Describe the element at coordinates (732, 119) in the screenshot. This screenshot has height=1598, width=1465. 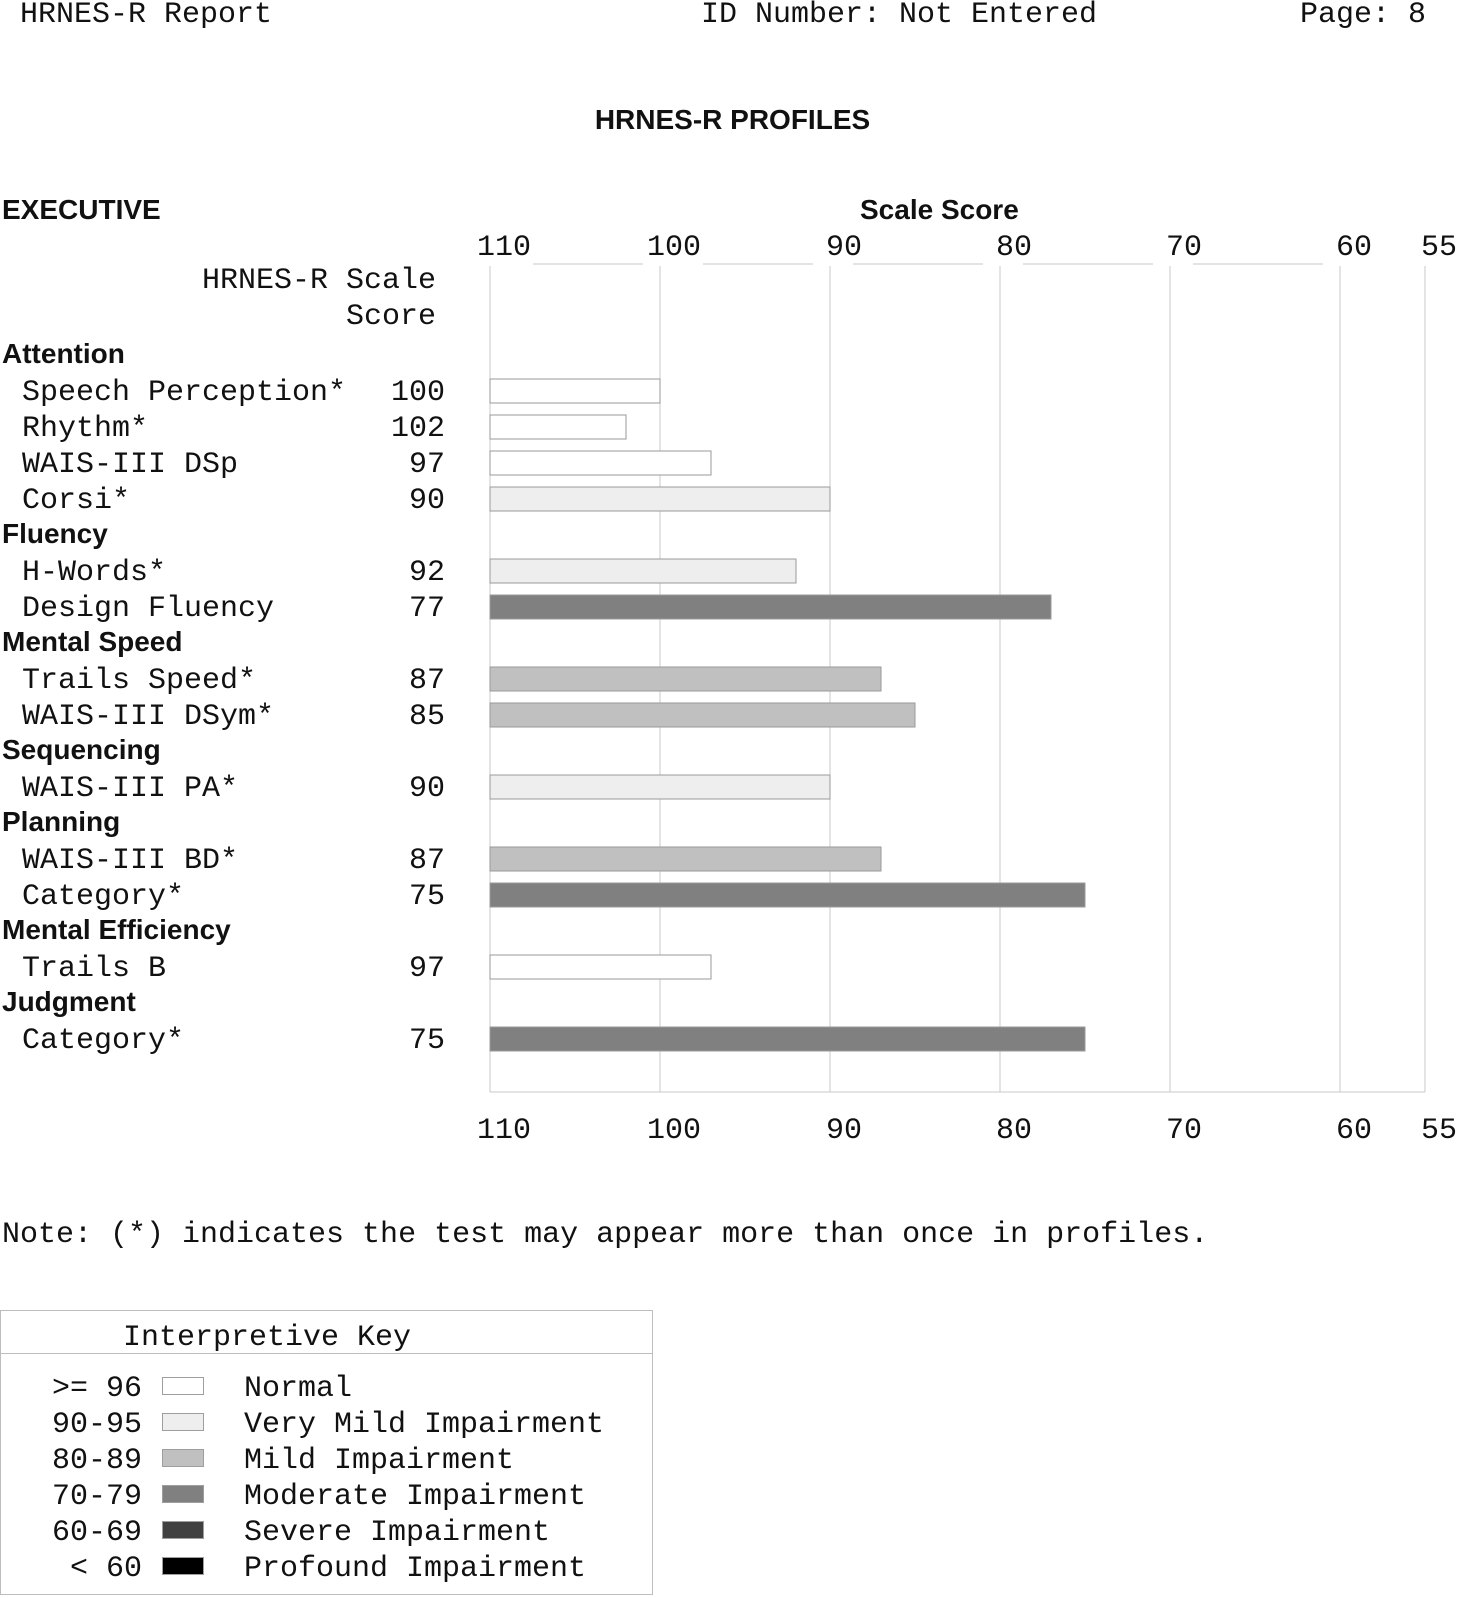
I see `page-title: HRNES-R PROFILES` at that location.